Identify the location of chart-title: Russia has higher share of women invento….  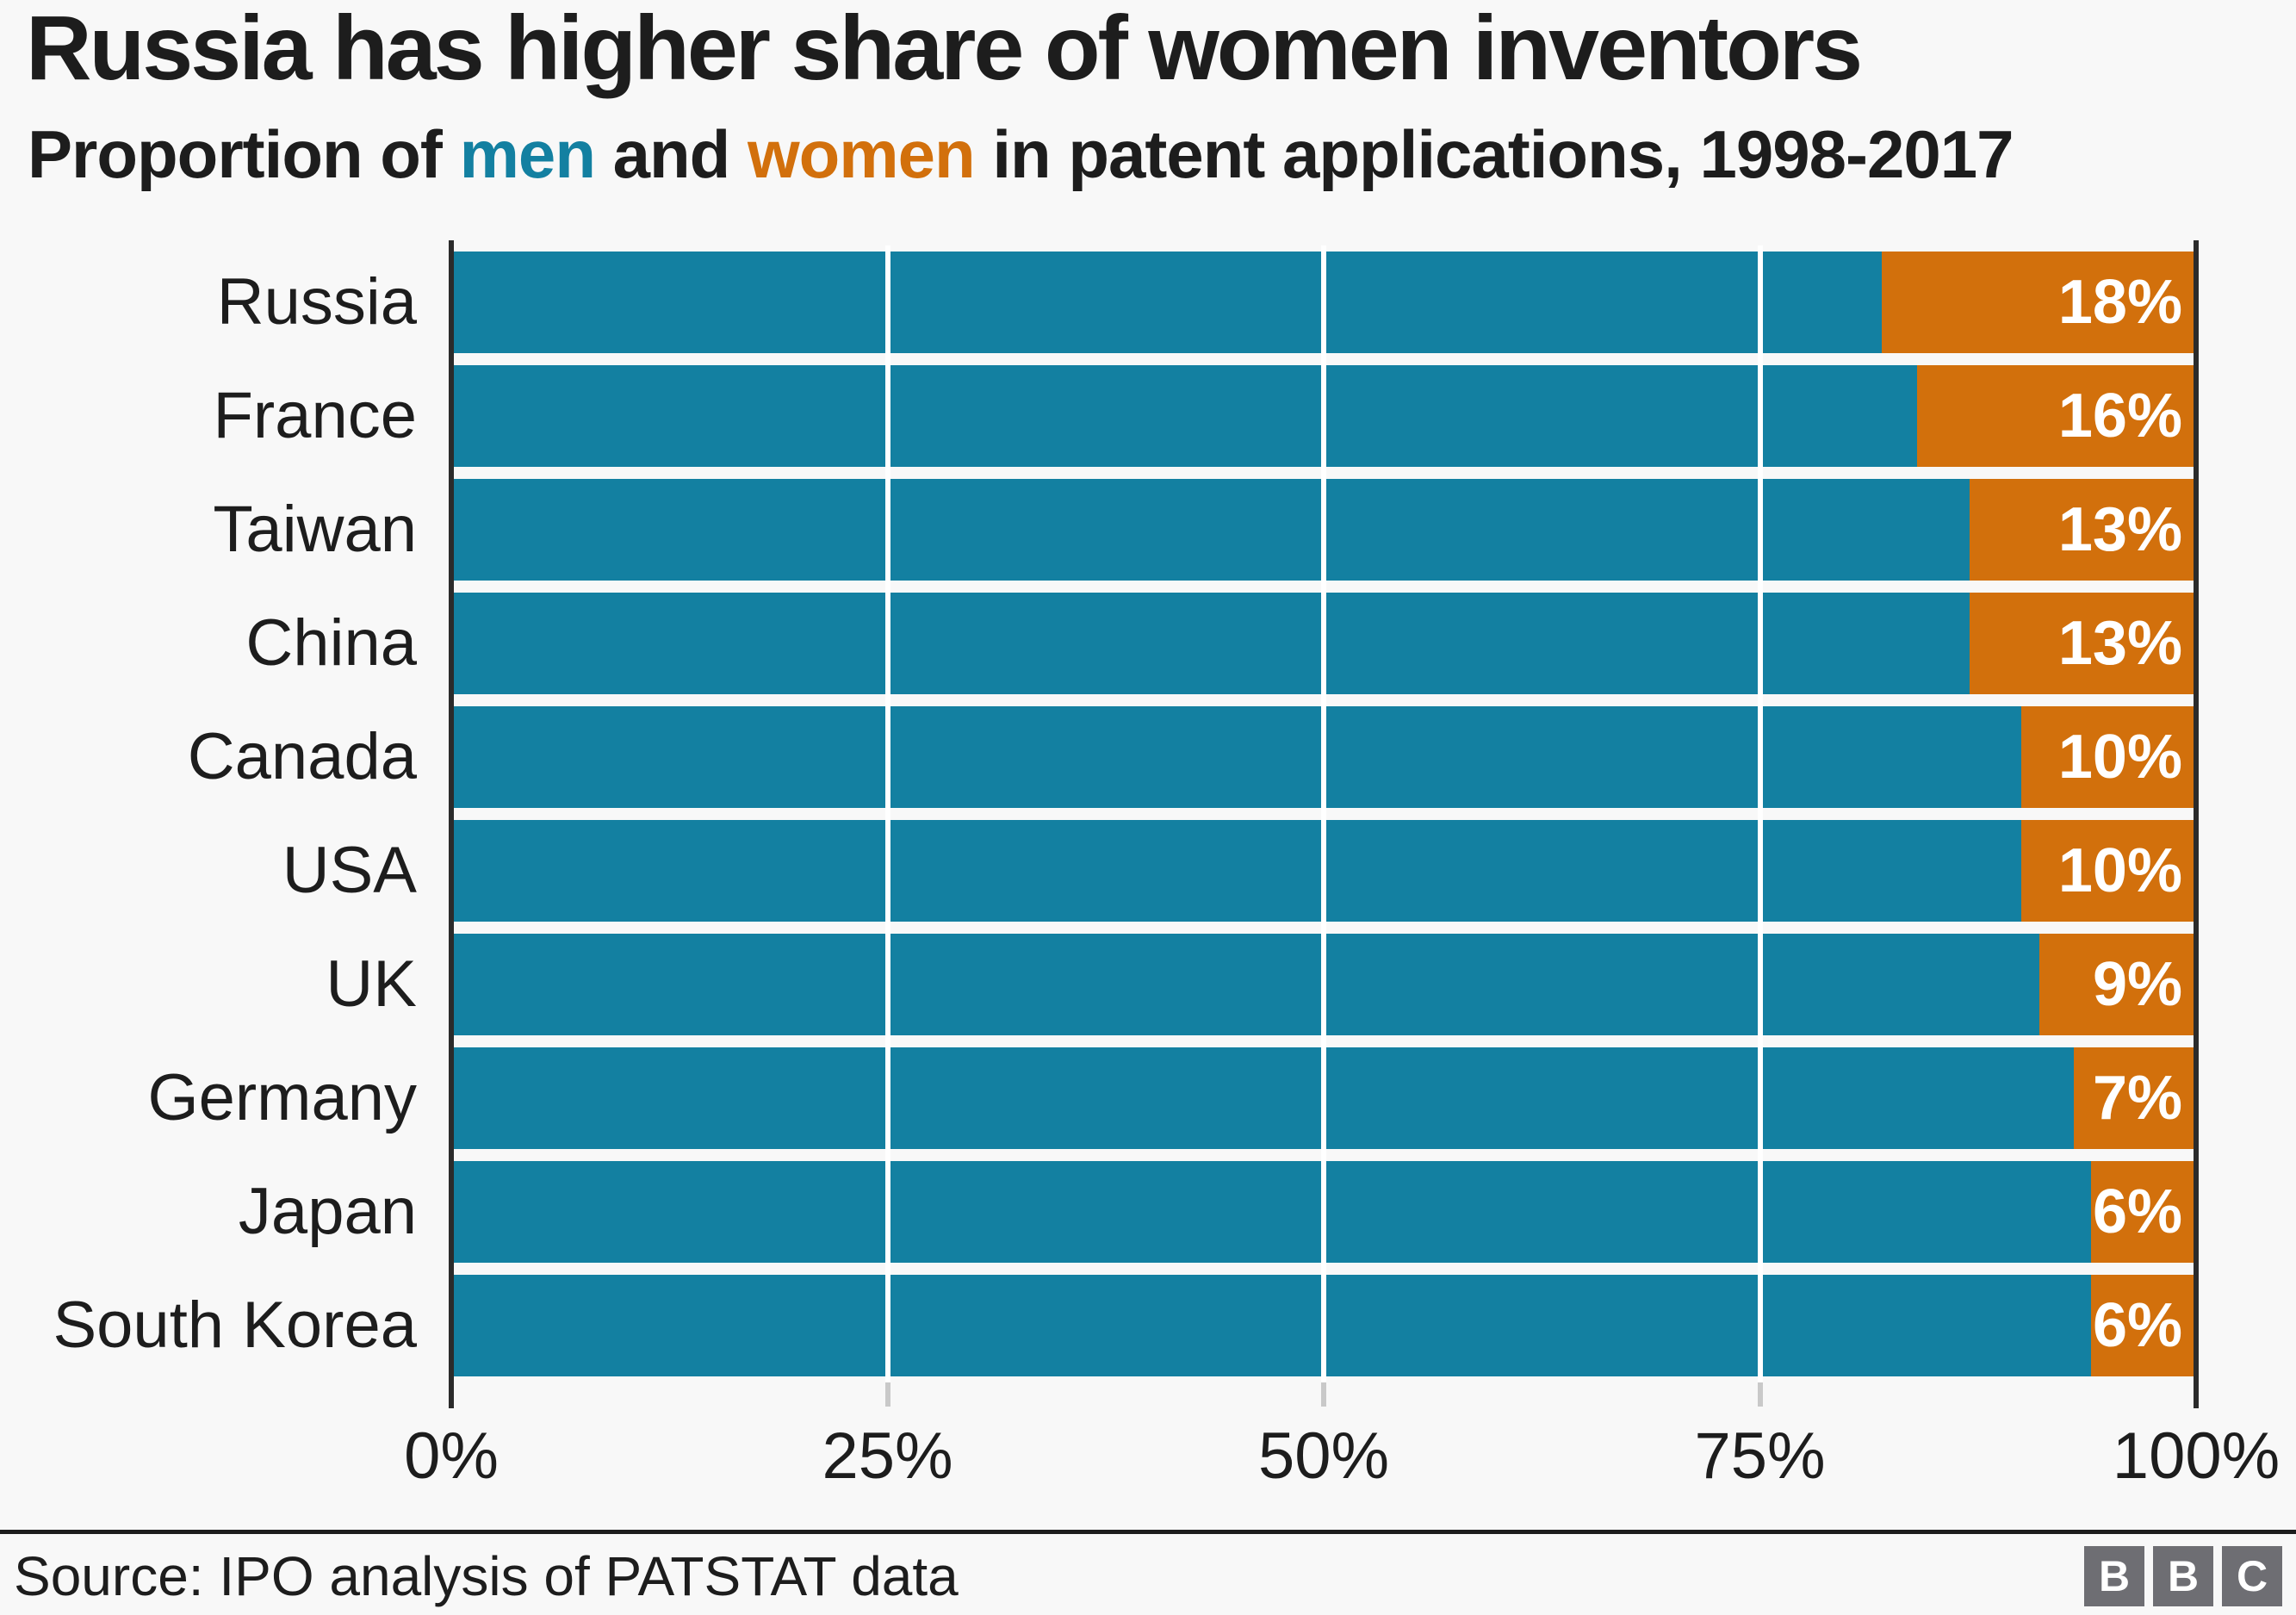
(944, 49).